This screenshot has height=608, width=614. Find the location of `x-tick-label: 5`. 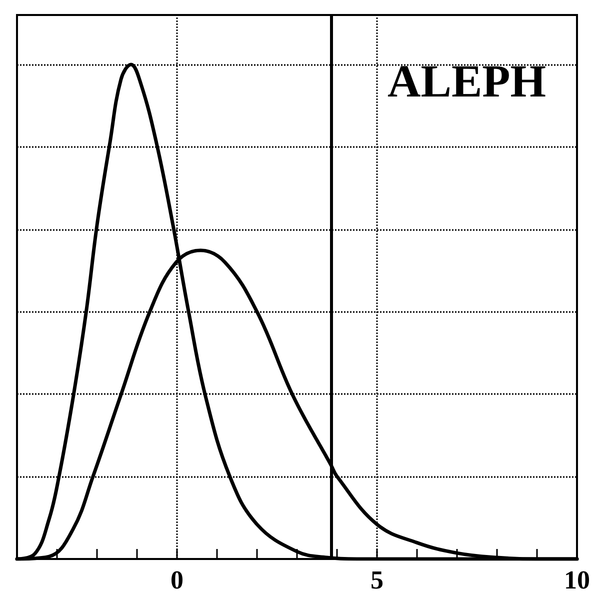

x-tick-label: 5 is located at coordinates (377, 580).